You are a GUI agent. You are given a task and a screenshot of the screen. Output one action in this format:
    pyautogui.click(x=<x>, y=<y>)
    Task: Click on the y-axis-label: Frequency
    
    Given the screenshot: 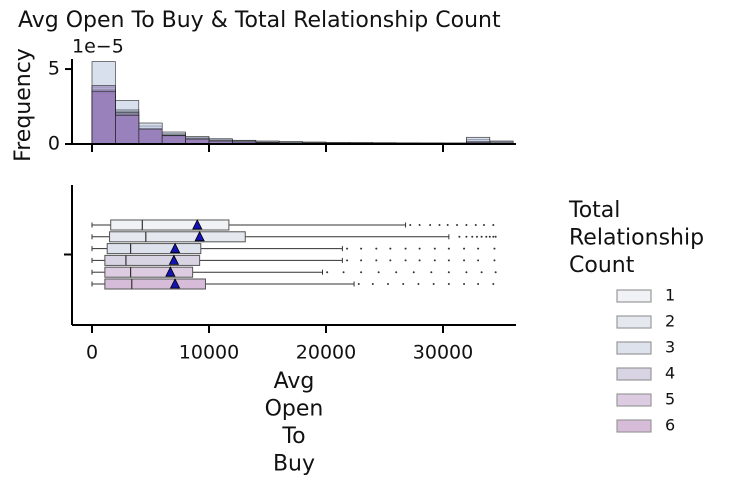 What is the action you would take?
    pyautogui.click(x=23, y=105)
    